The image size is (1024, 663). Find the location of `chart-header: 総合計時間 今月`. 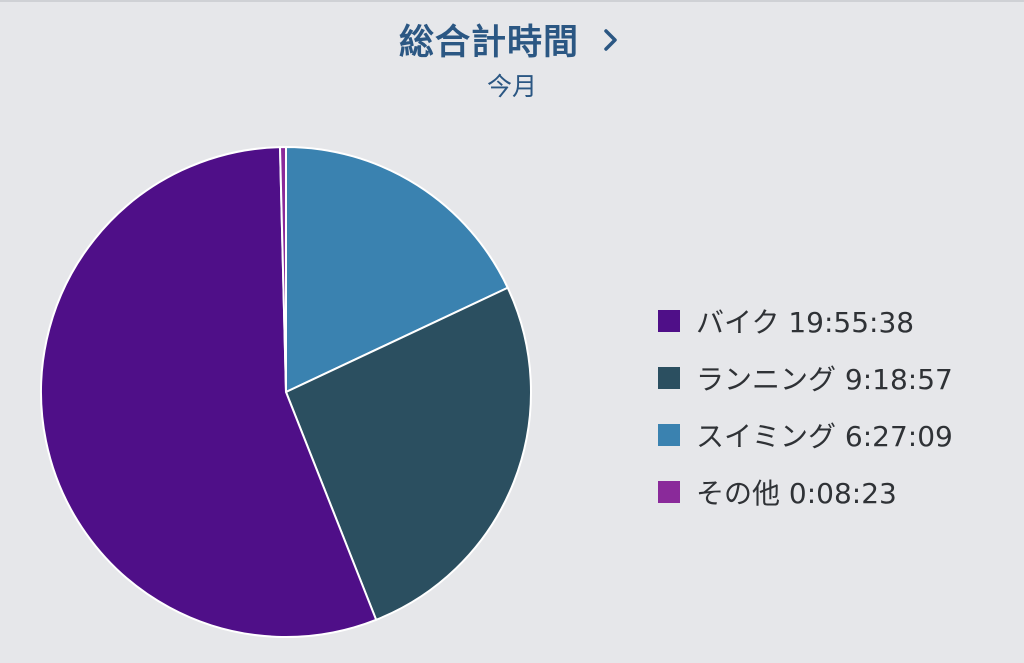

chart-header: 総合計時間 今月 is located at coordinates (512, 58).